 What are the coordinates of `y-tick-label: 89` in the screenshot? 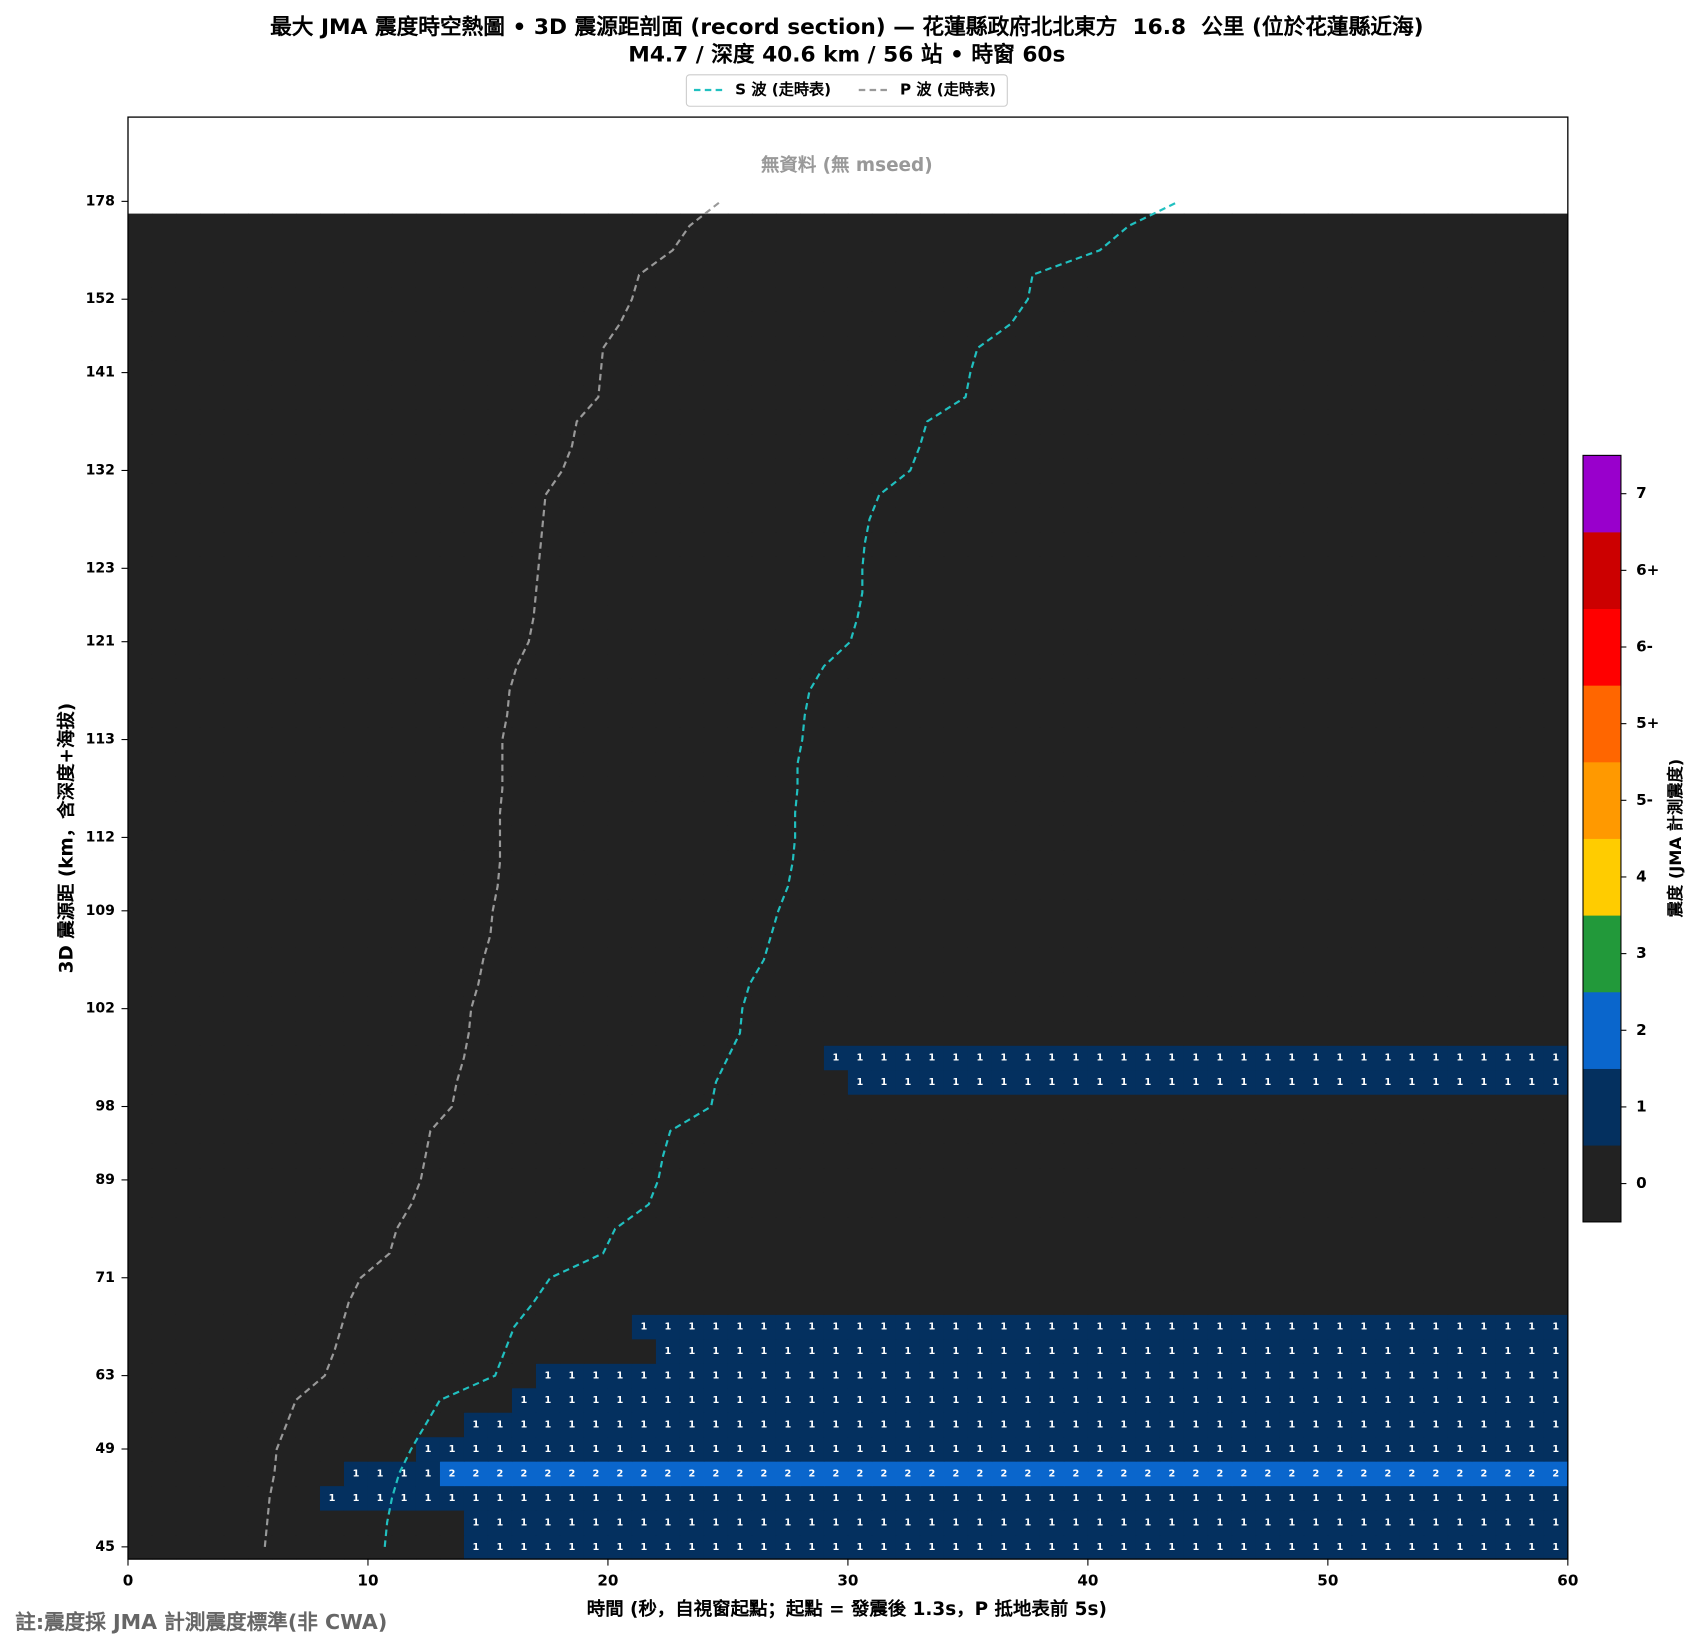 It's located at (105, 1180).